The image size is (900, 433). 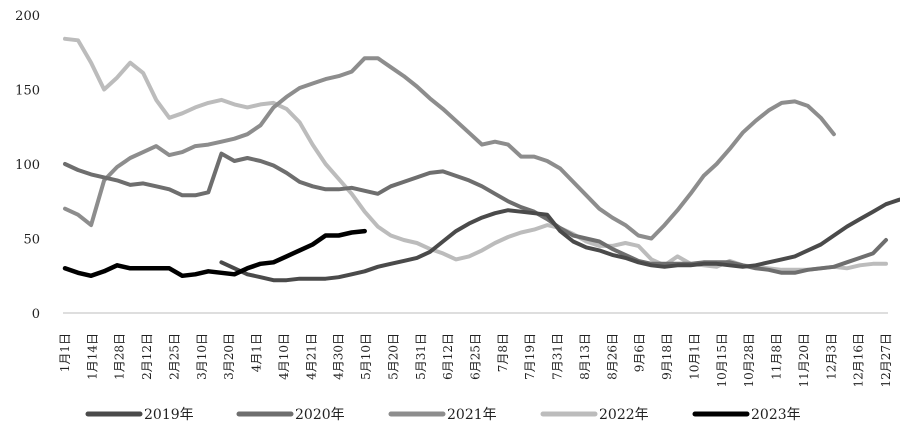 I want to click on y-tick-label: 150, so click(x=27, y=91).